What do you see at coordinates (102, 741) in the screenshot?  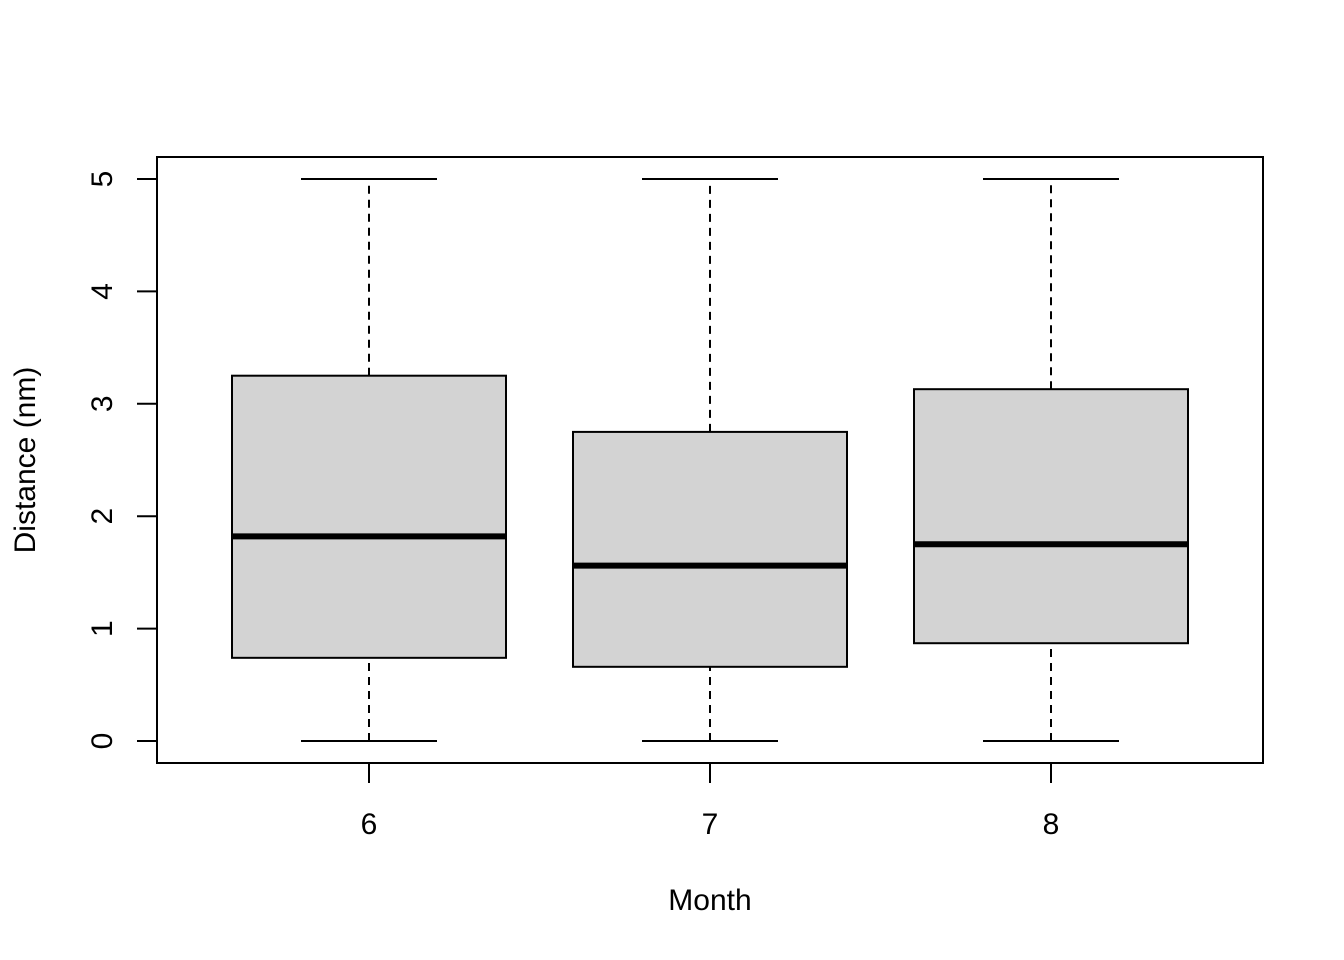 I see `y-tick-label: 0` at bounding box center [102, 741].